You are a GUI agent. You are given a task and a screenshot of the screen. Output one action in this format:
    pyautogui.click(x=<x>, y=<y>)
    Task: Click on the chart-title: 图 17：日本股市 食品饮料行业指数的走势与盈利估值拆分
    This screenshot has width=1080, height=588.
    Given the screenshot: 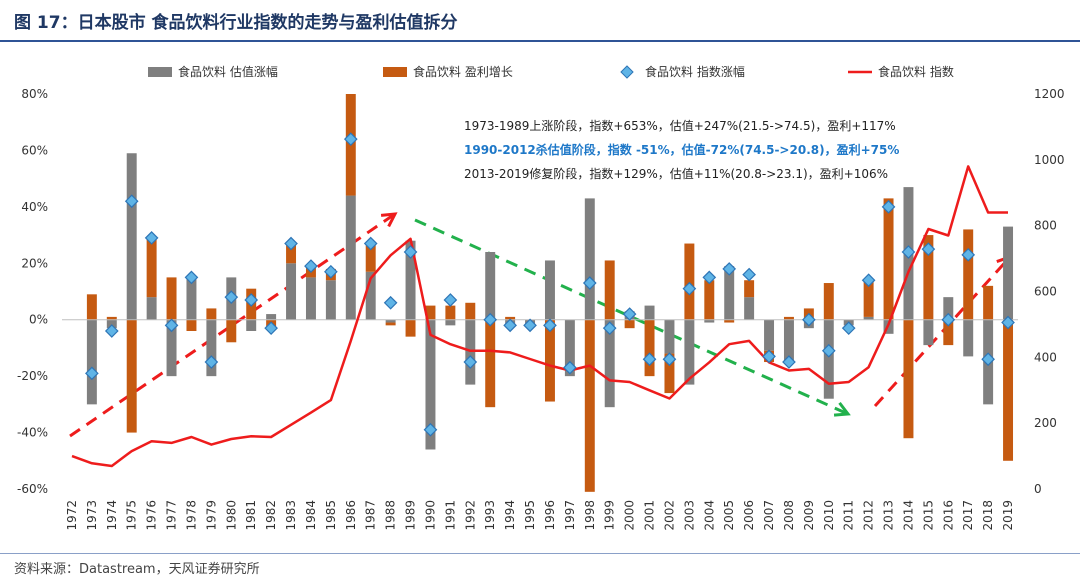 What is the action you would take?
    pyautogui.click(x=236, y=23)
    